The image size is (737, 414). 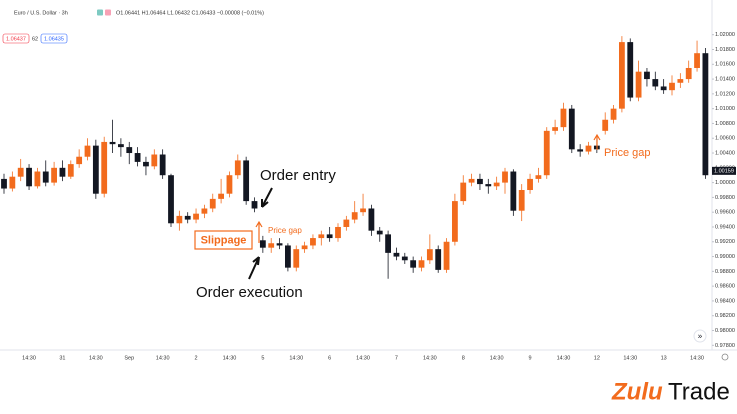 What do you see at coordinates (223, 240) in the screenshot?
I see `slippage-box` at bounding box center [223, 240].